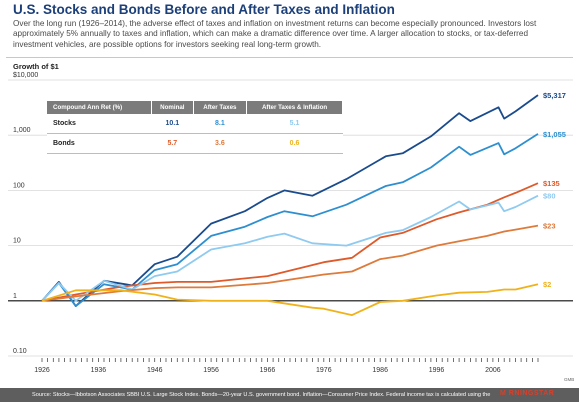 The image size is (579, 402). What do you see at coordinates (19, 185) in the screenshot?
I see `y-tick-label: 100` at bounding box center [19, 185].